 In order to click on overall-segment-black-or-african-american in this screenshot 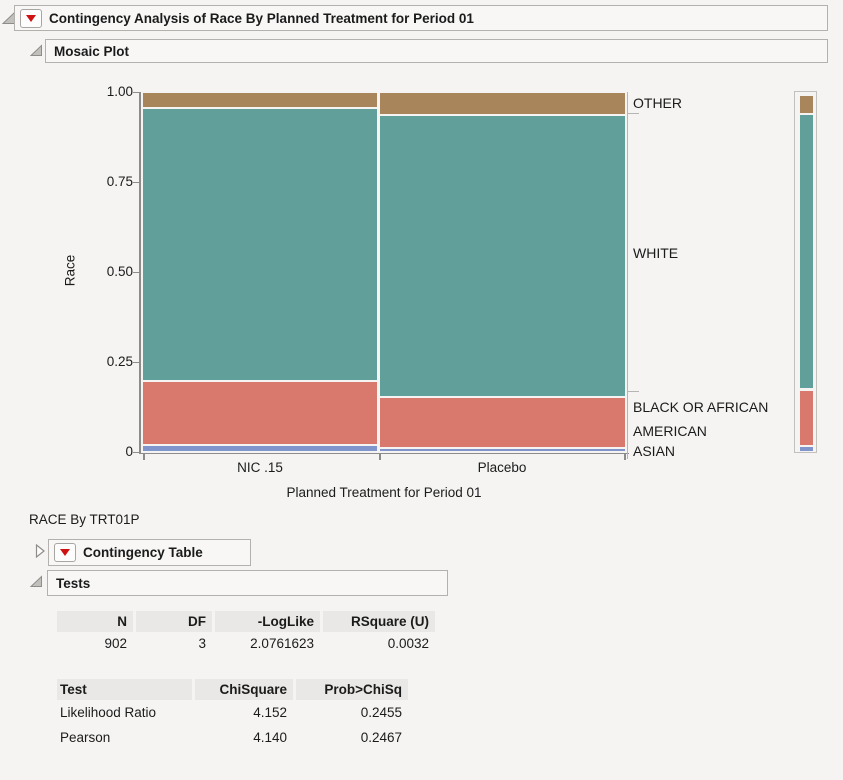, I will do `click(806, 418)`.